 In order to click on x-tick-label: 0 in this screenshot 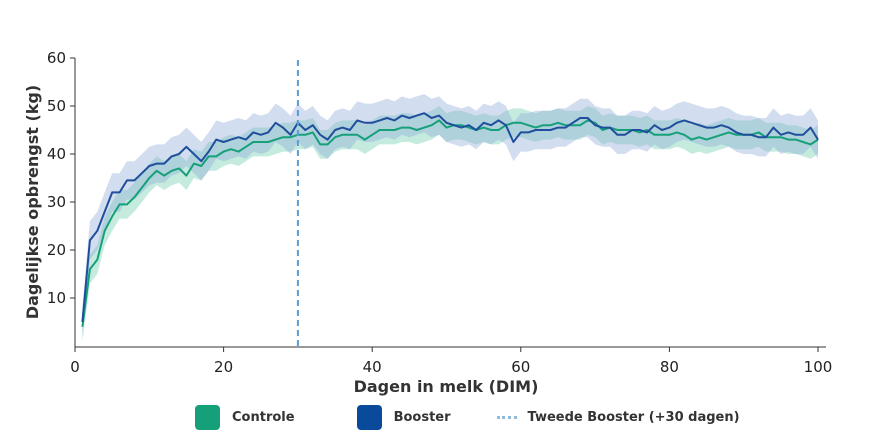, I will do `click(75, 367)`.